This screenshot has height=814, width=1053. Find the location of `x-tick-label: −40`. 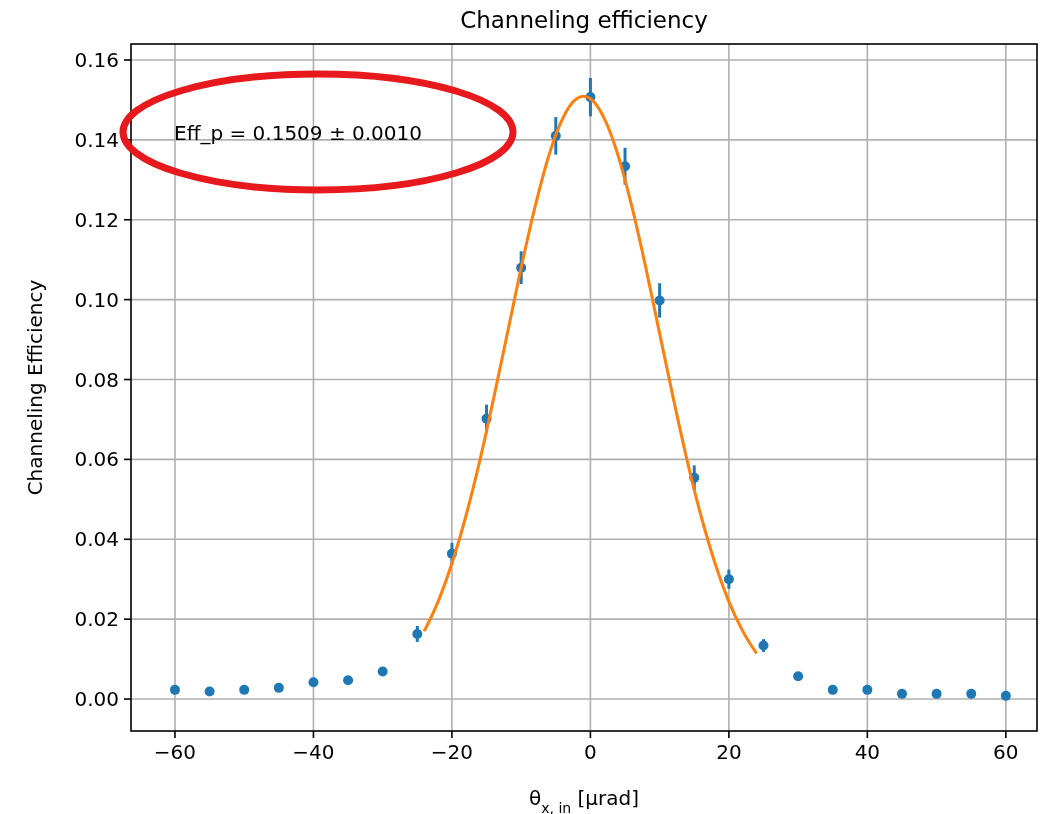

x-tick-label: −40 is located at coordinates (313, 752).